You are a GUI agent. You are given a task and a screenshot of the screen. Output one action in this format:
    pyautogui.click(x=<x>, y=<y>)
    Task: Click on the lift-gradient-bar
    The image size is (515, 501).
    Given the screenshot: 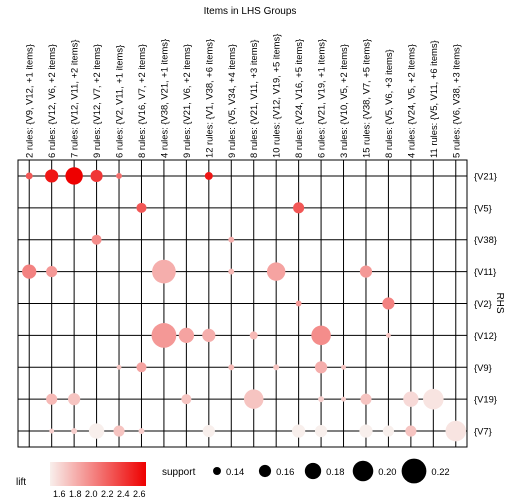 What is the action you would take?
    pyautogui.click(x=98, y=474)
    